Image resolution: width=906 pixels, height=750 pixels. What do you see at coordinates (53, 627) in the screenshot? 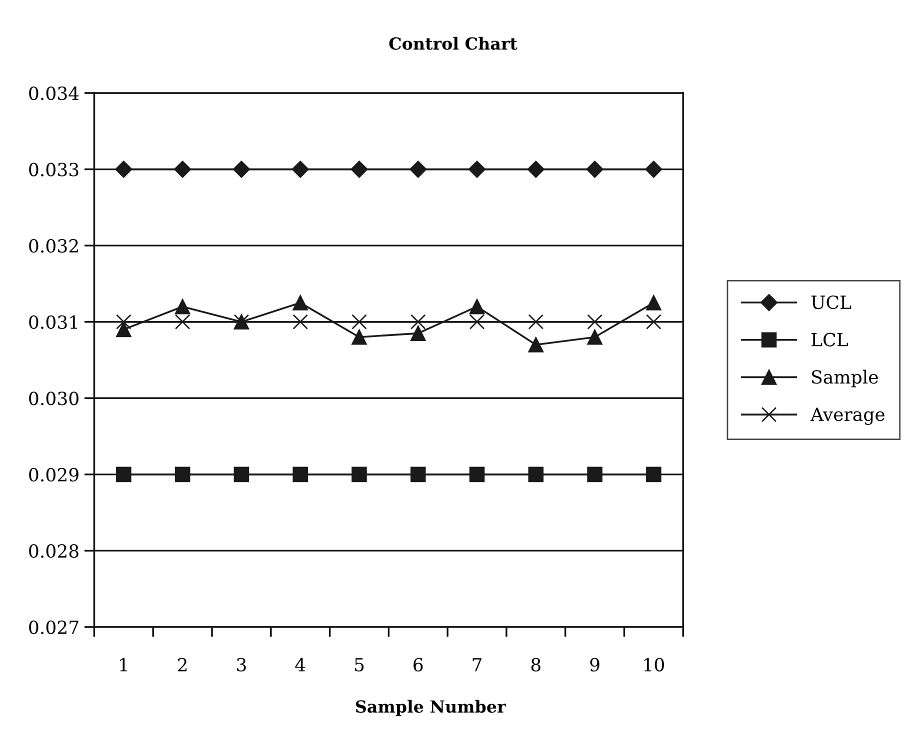
I see `y-tick-label: 0.027` at bounding box center [53, 627].